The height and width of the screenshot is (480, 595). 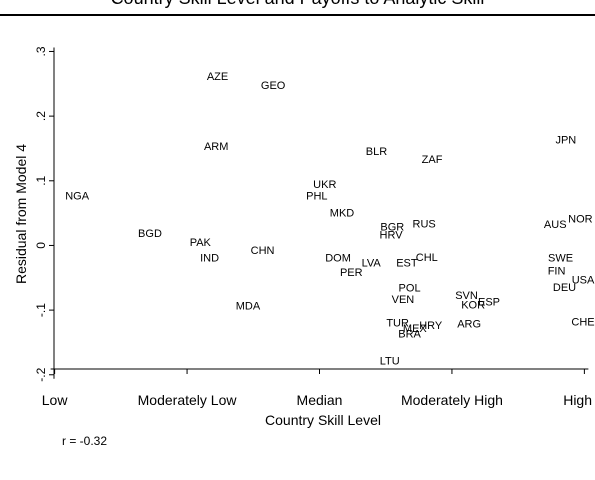 I want to click on point-label-ven: VEN, so click(x=403, y=300).